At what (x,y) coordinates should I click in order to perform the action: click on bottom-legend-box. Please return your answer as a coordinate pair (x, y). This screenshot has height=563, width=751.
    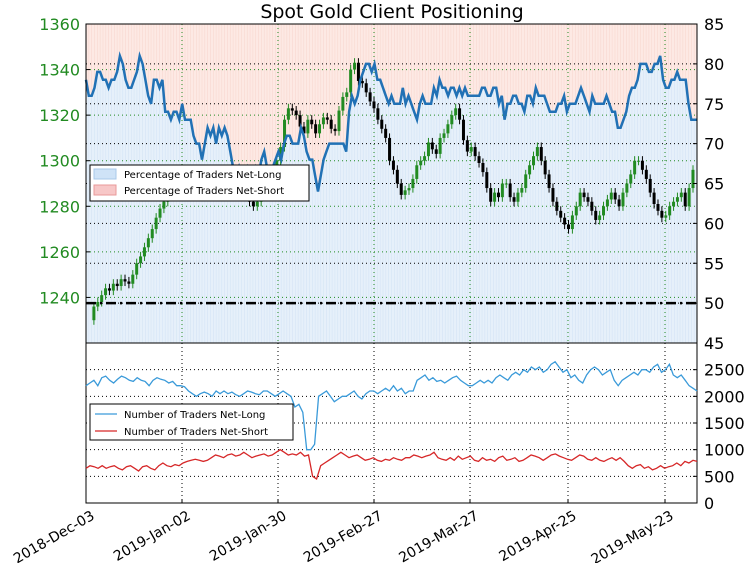
    Looking at the image, I should click on (191, 422).